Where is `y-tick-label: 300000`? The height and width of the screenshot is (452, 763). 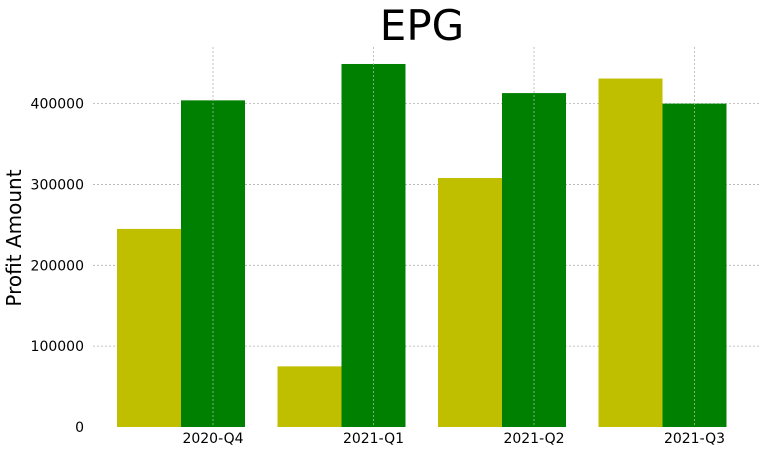
y-tick-label: 300000 is located at coordinates (57, 185).